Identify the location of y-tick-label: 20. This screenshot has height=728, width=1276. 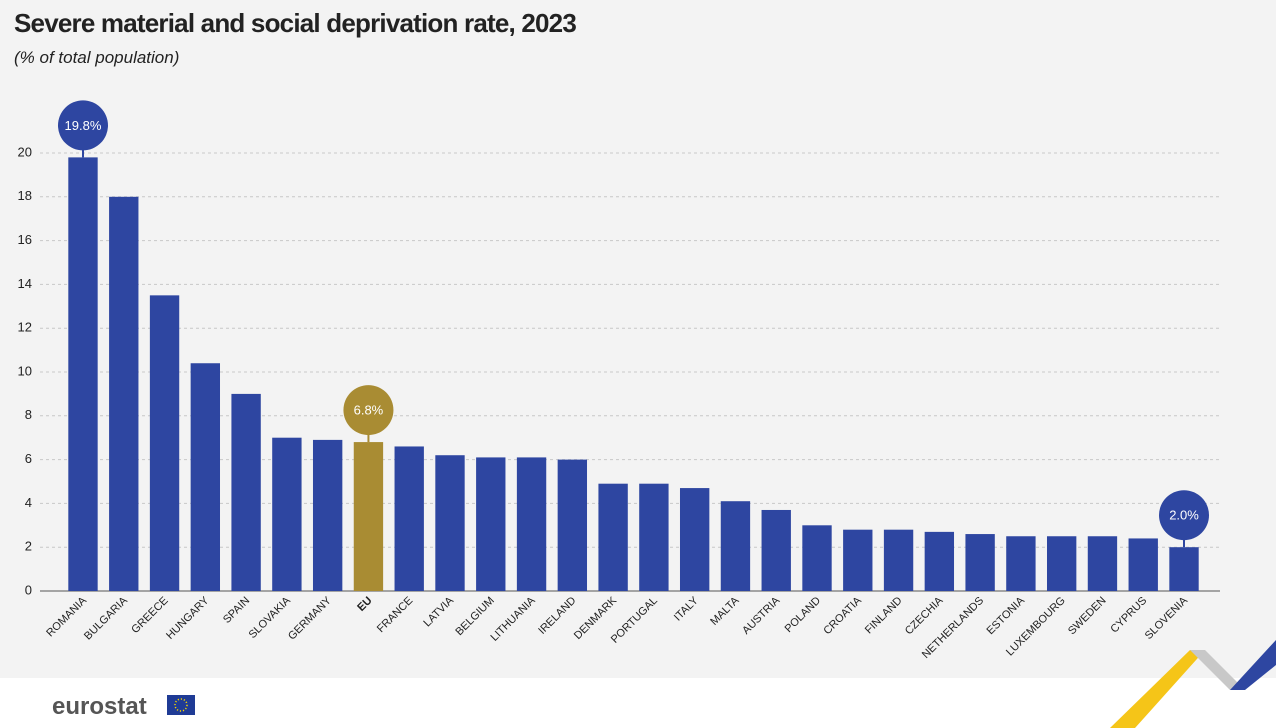
(25, 151).